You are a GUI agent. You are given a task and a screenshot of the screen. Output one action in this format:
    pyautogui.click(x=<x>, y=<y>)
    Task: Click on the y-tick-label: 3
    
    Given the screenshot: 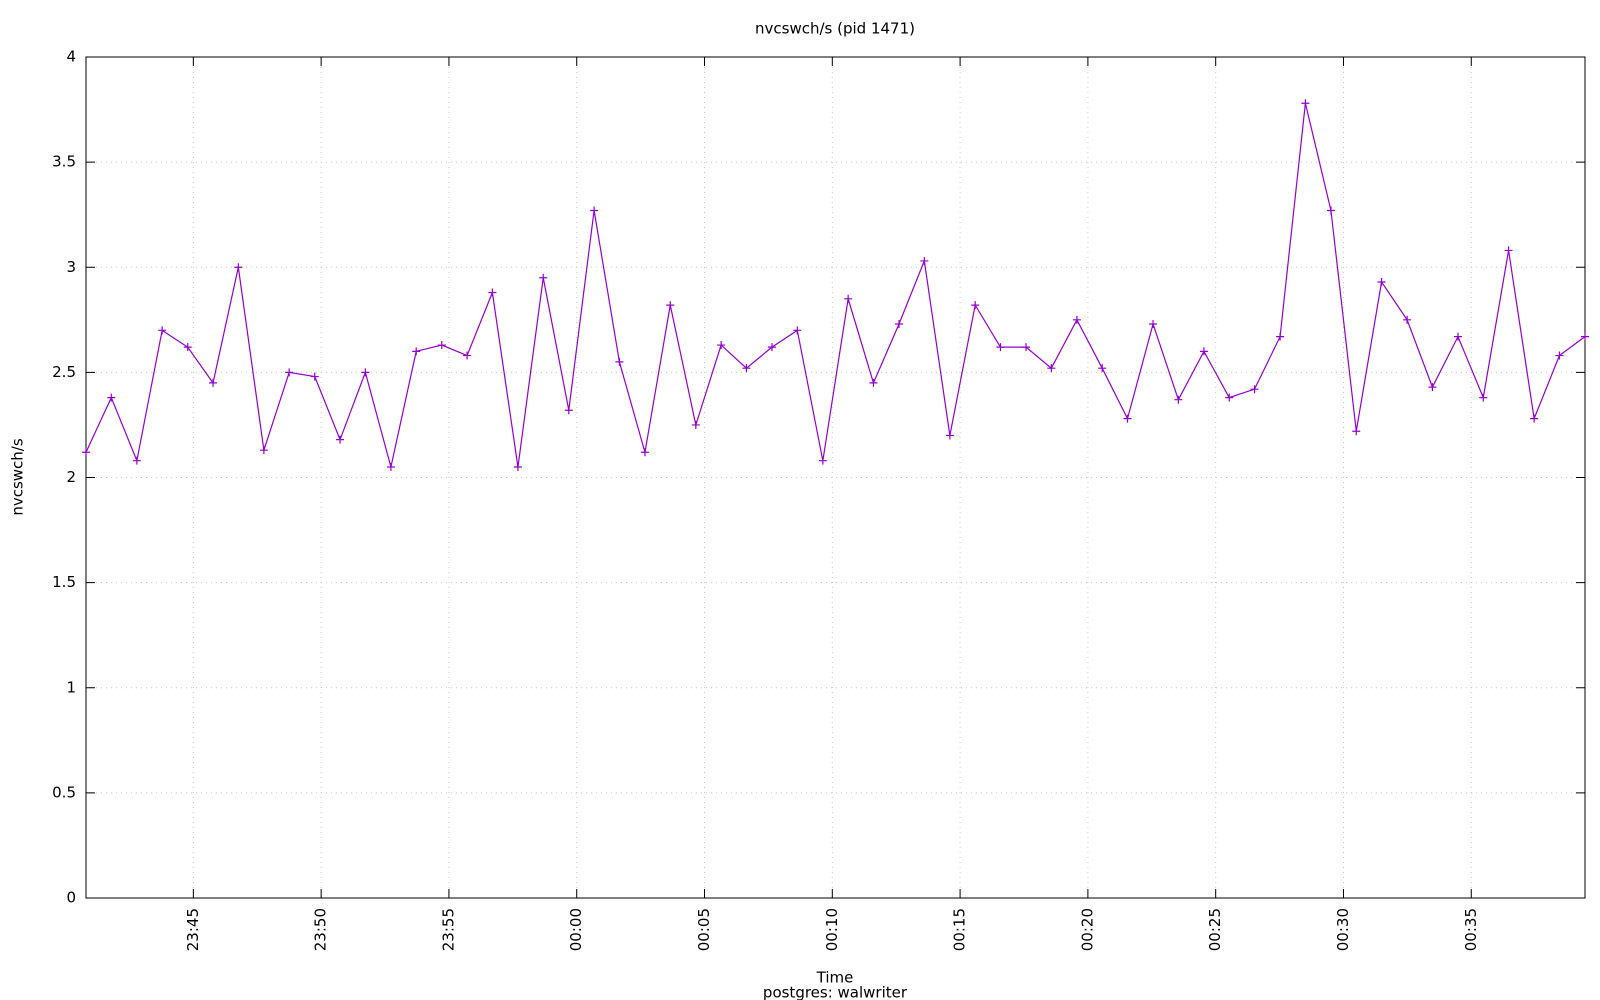 What is the action you would take?
    pyautogui.click(x=71, y=267)
    